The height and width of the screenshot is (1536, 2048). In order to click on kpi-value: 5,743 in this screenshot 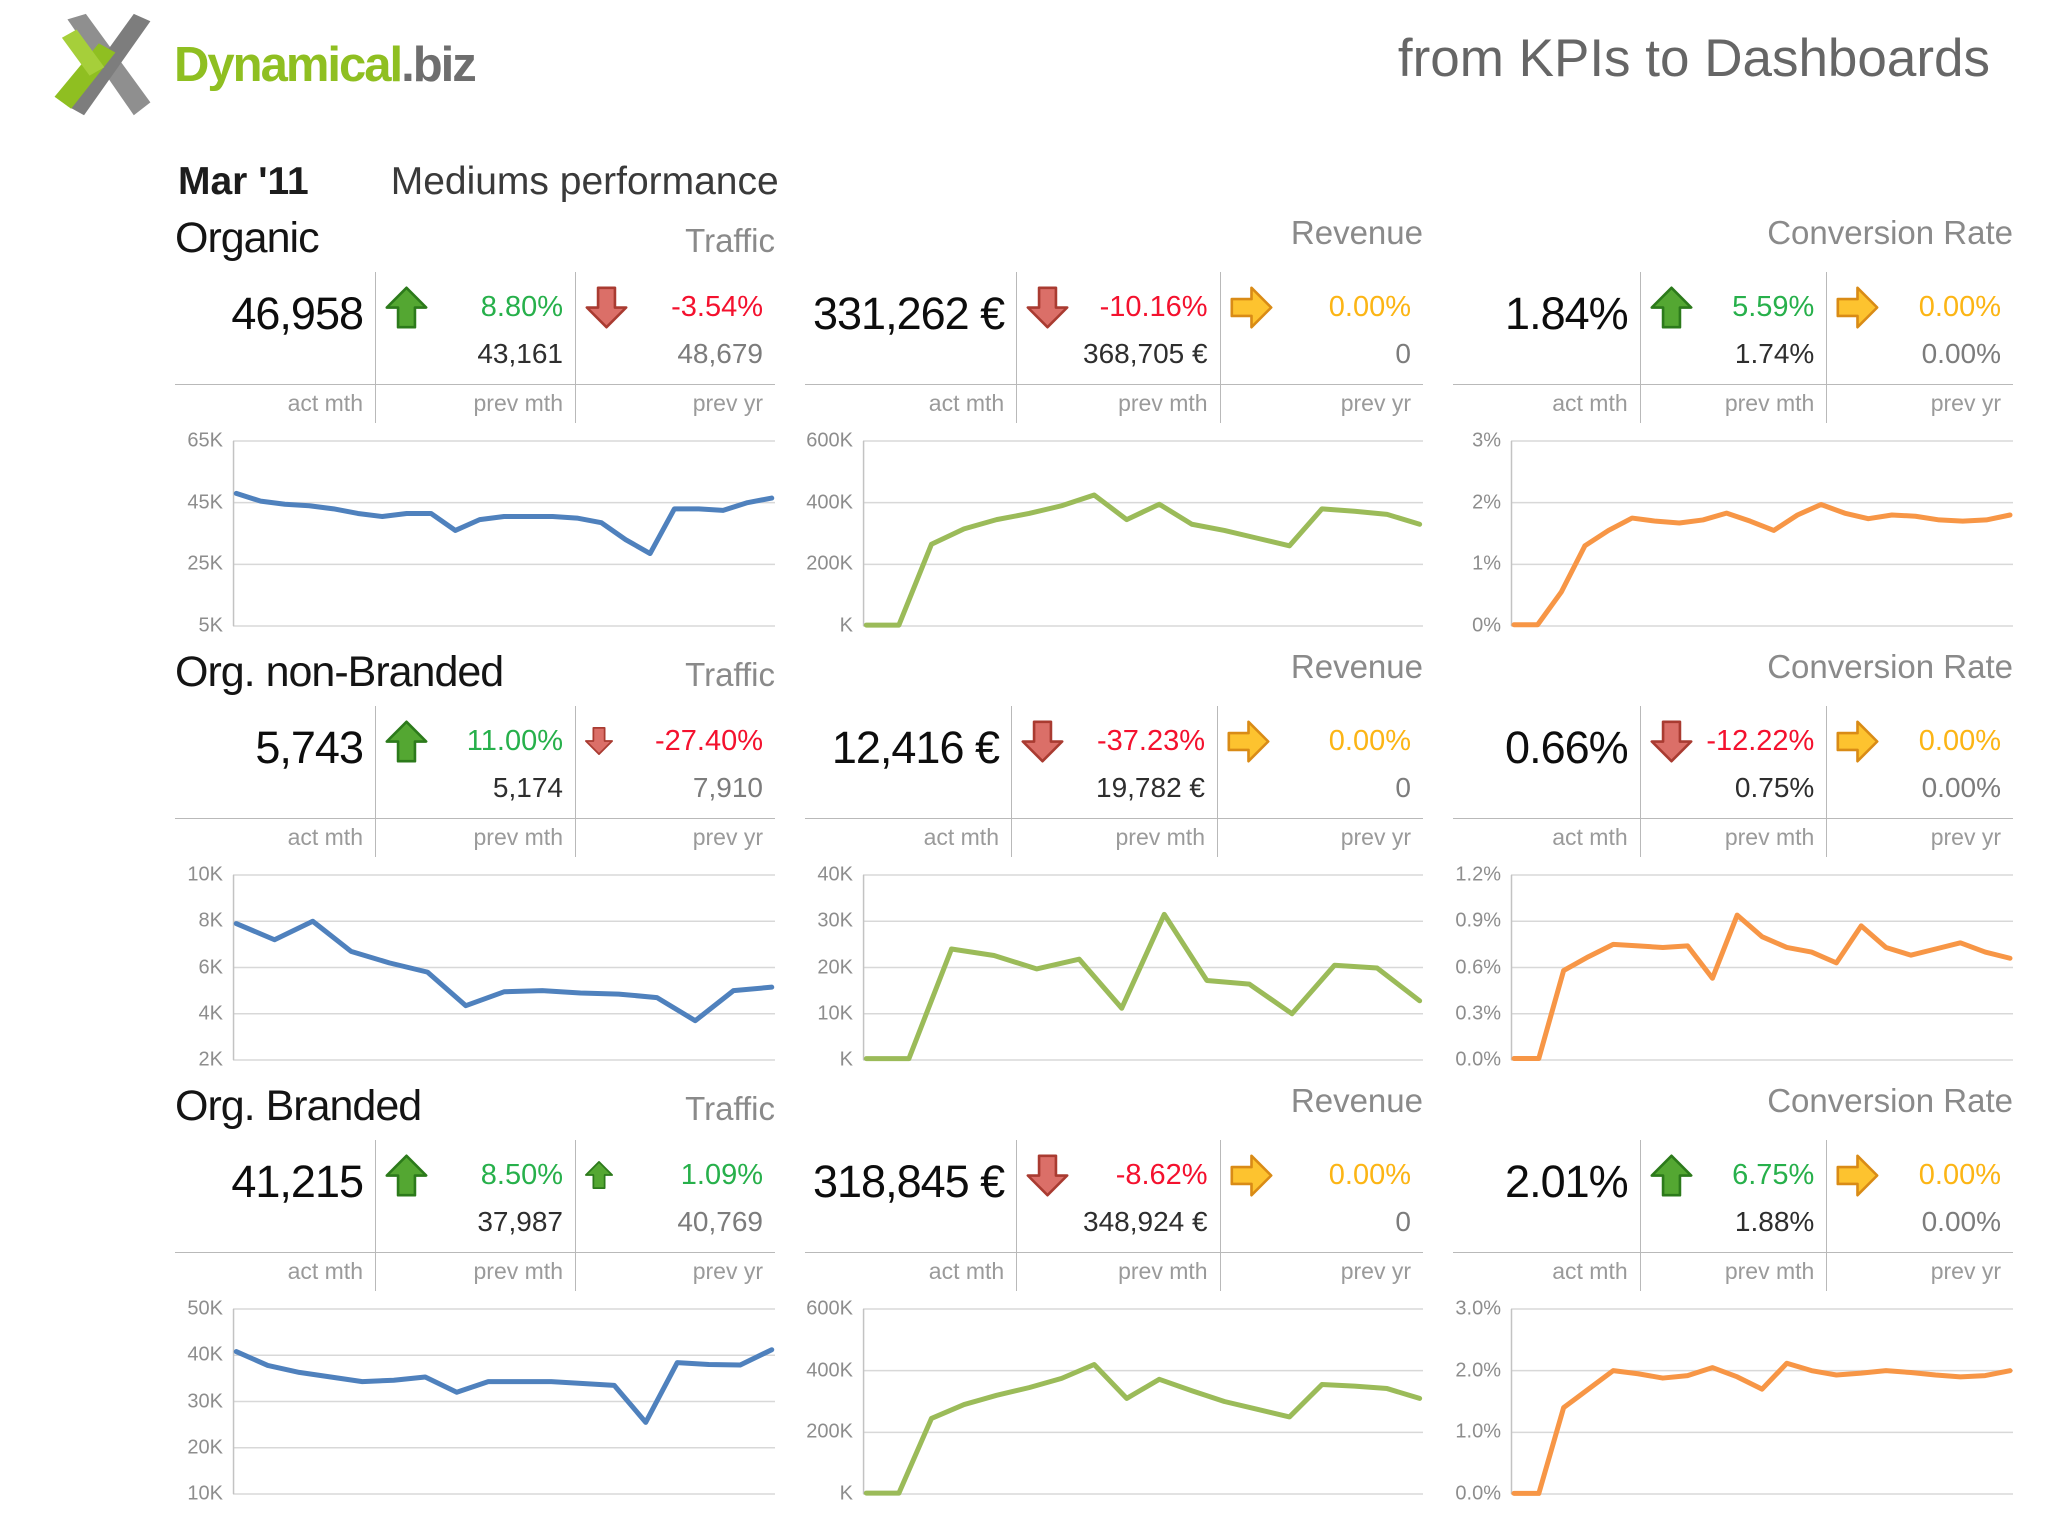, I will do `click(309, 747)`.